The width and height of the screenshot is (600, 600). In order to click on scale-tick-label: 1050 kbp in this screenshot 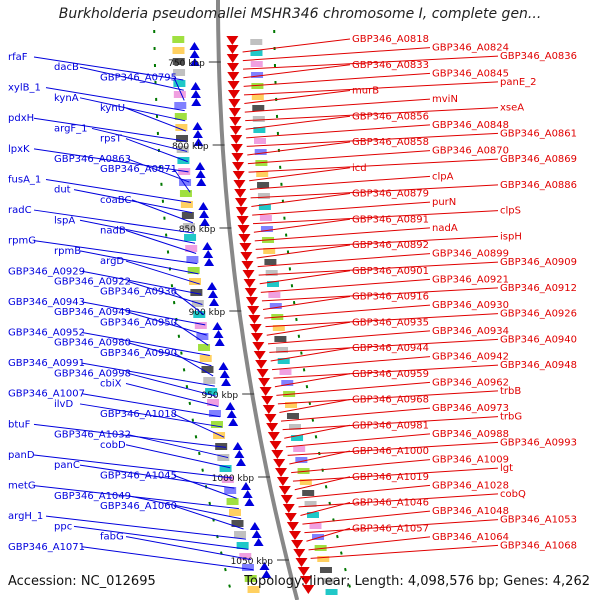, I will do `click(252, 562)`.